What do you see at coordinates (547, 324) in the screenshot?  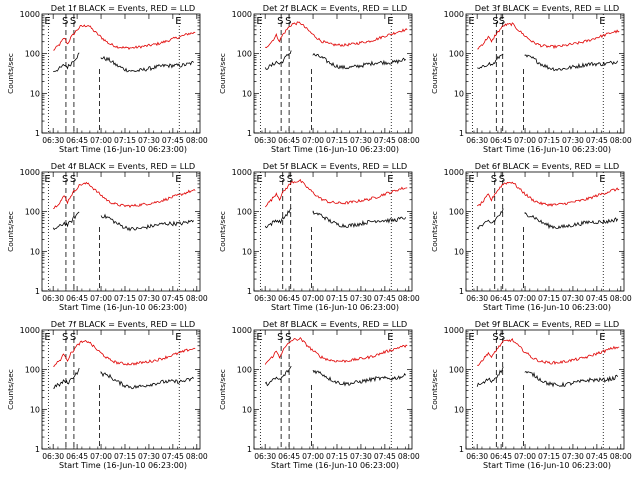 I see `panel-title: Det 9f BLACK = Events, RED = LLD` at bounding box center [547, 324].